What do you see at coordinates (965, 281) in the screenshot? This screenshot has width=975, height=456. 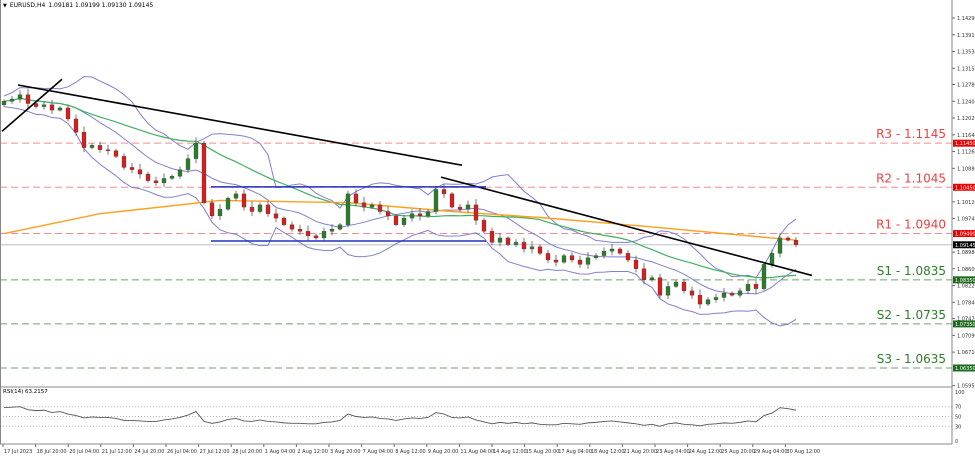 I see `level-price-tag-text: 1.08350` at bounding box center [965, 281].